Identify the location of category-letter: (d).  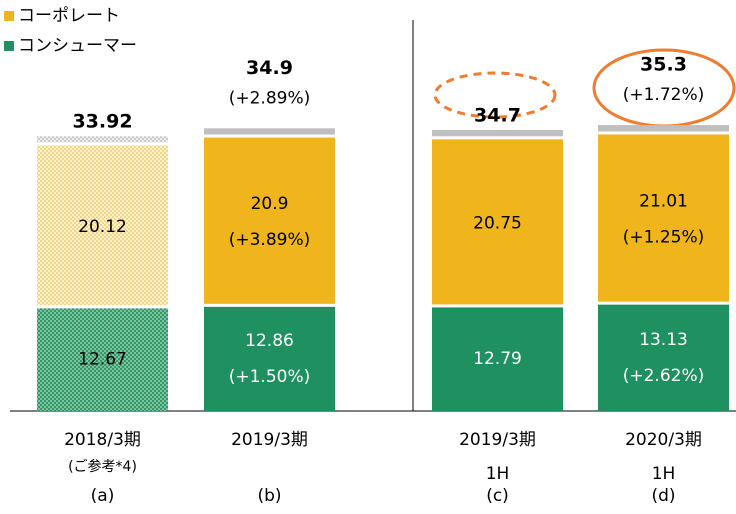
(663, 496).